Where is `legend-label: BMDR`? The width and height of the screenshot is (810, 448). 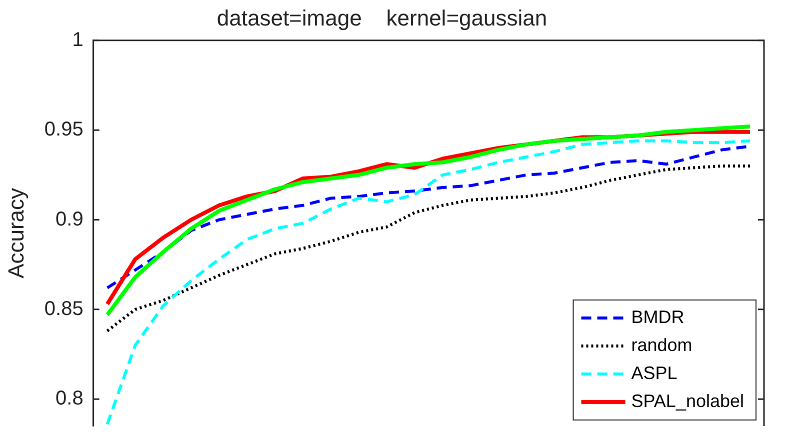
legend-label: BMDR is located at coordinates (657, 316).